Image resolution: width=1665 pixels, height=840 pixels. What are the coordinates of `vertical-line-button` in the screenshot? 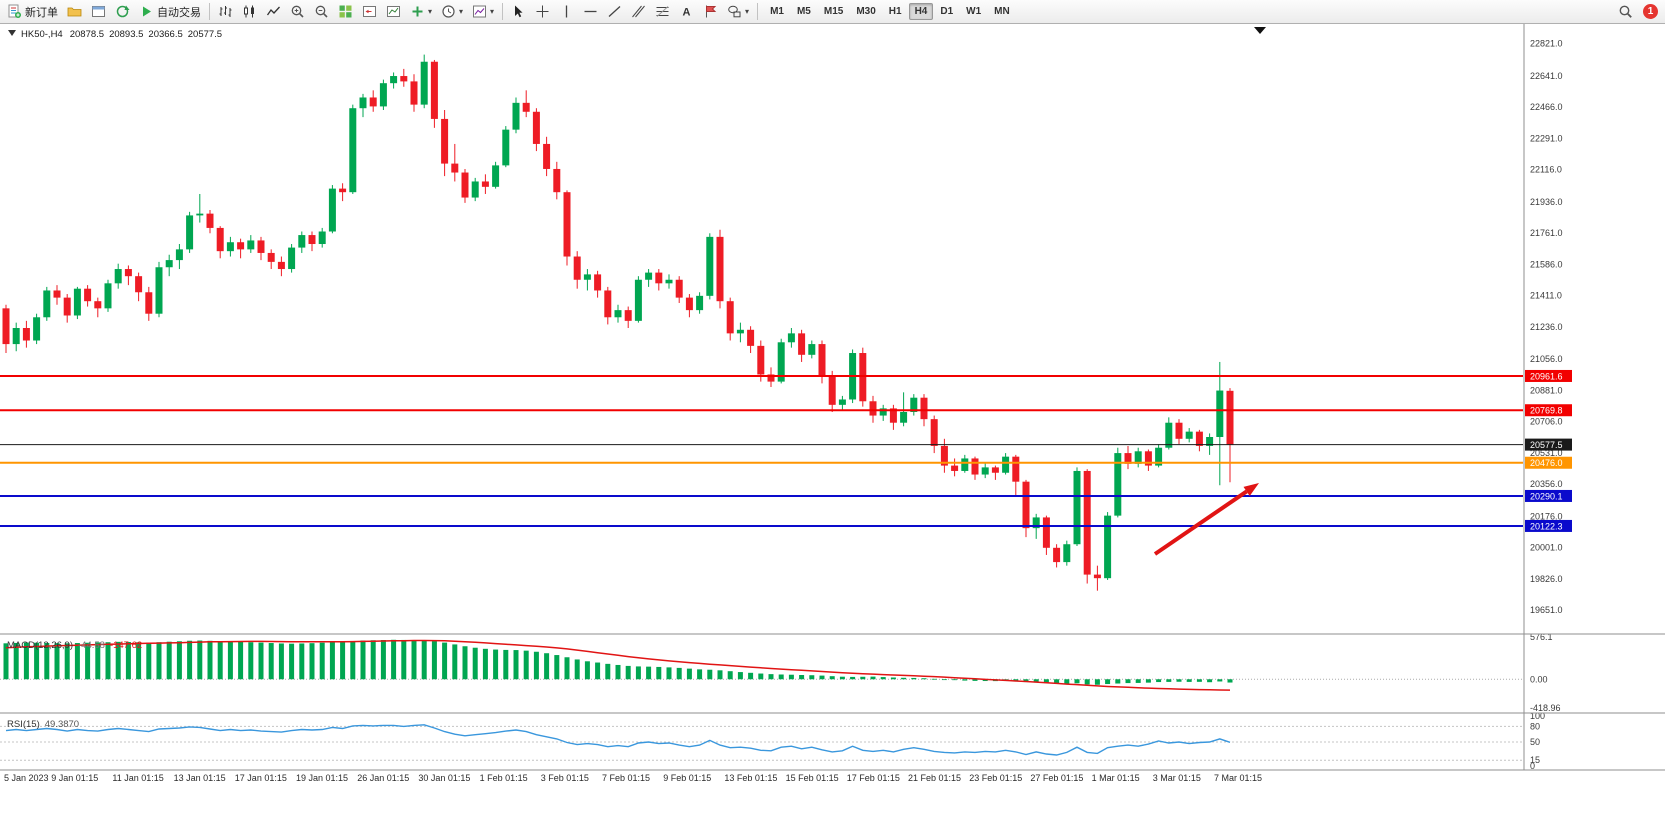 It's located at (566, 11).